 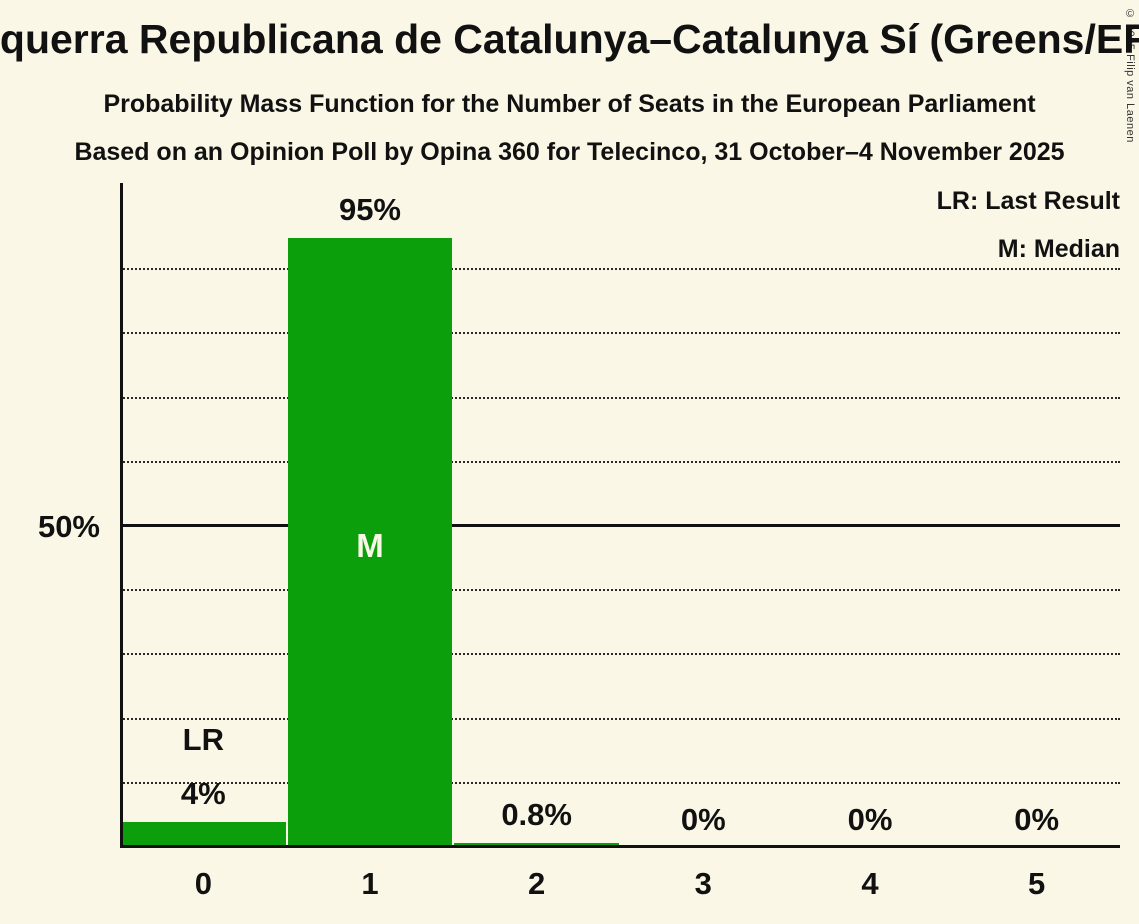 What do you see at coordinates (370, 545) in the screenshot?
I see `bar-annotation-m-1: M` at bounding box center [370, 545].